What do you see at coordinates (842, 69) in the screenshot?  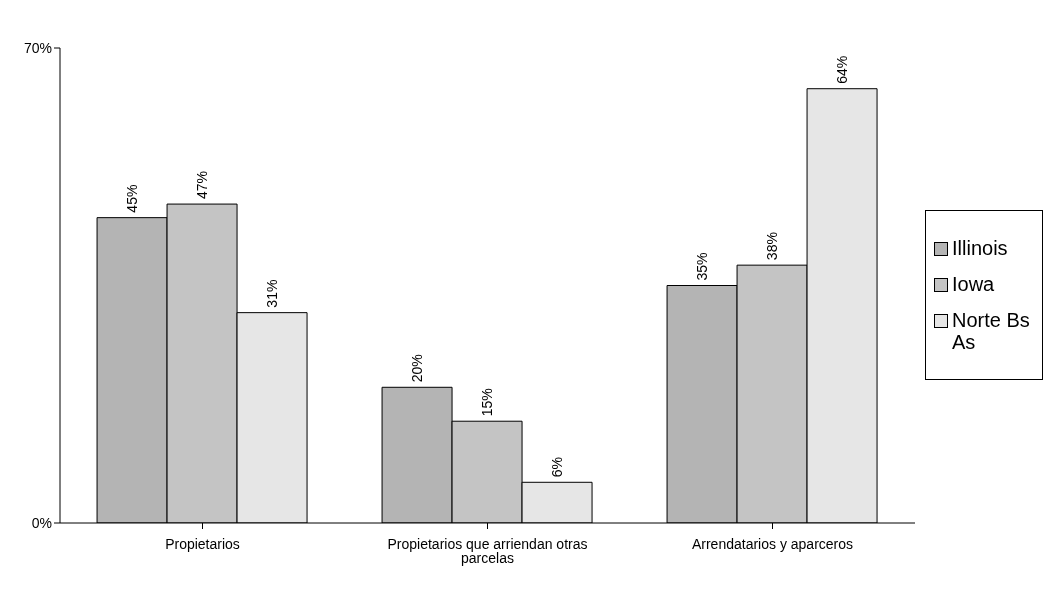 I see `data-label: 64%` at bounding box center [842, 69].